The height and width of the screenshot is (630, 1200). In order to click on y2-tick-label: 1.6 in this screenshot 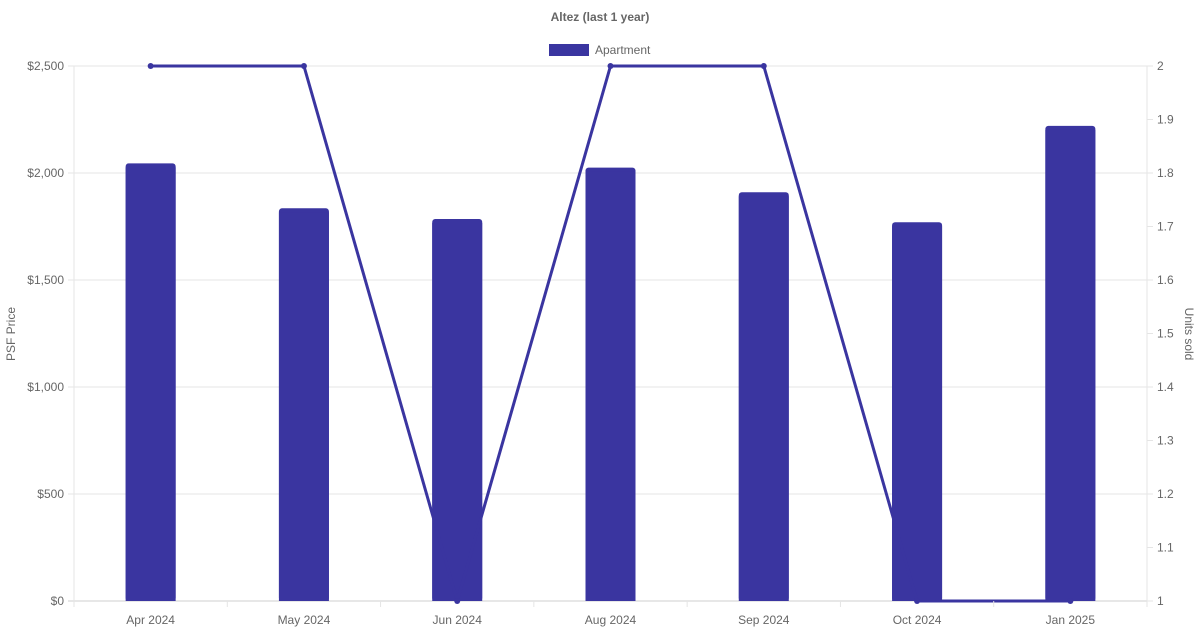, I will do `click(1165, 280)`.